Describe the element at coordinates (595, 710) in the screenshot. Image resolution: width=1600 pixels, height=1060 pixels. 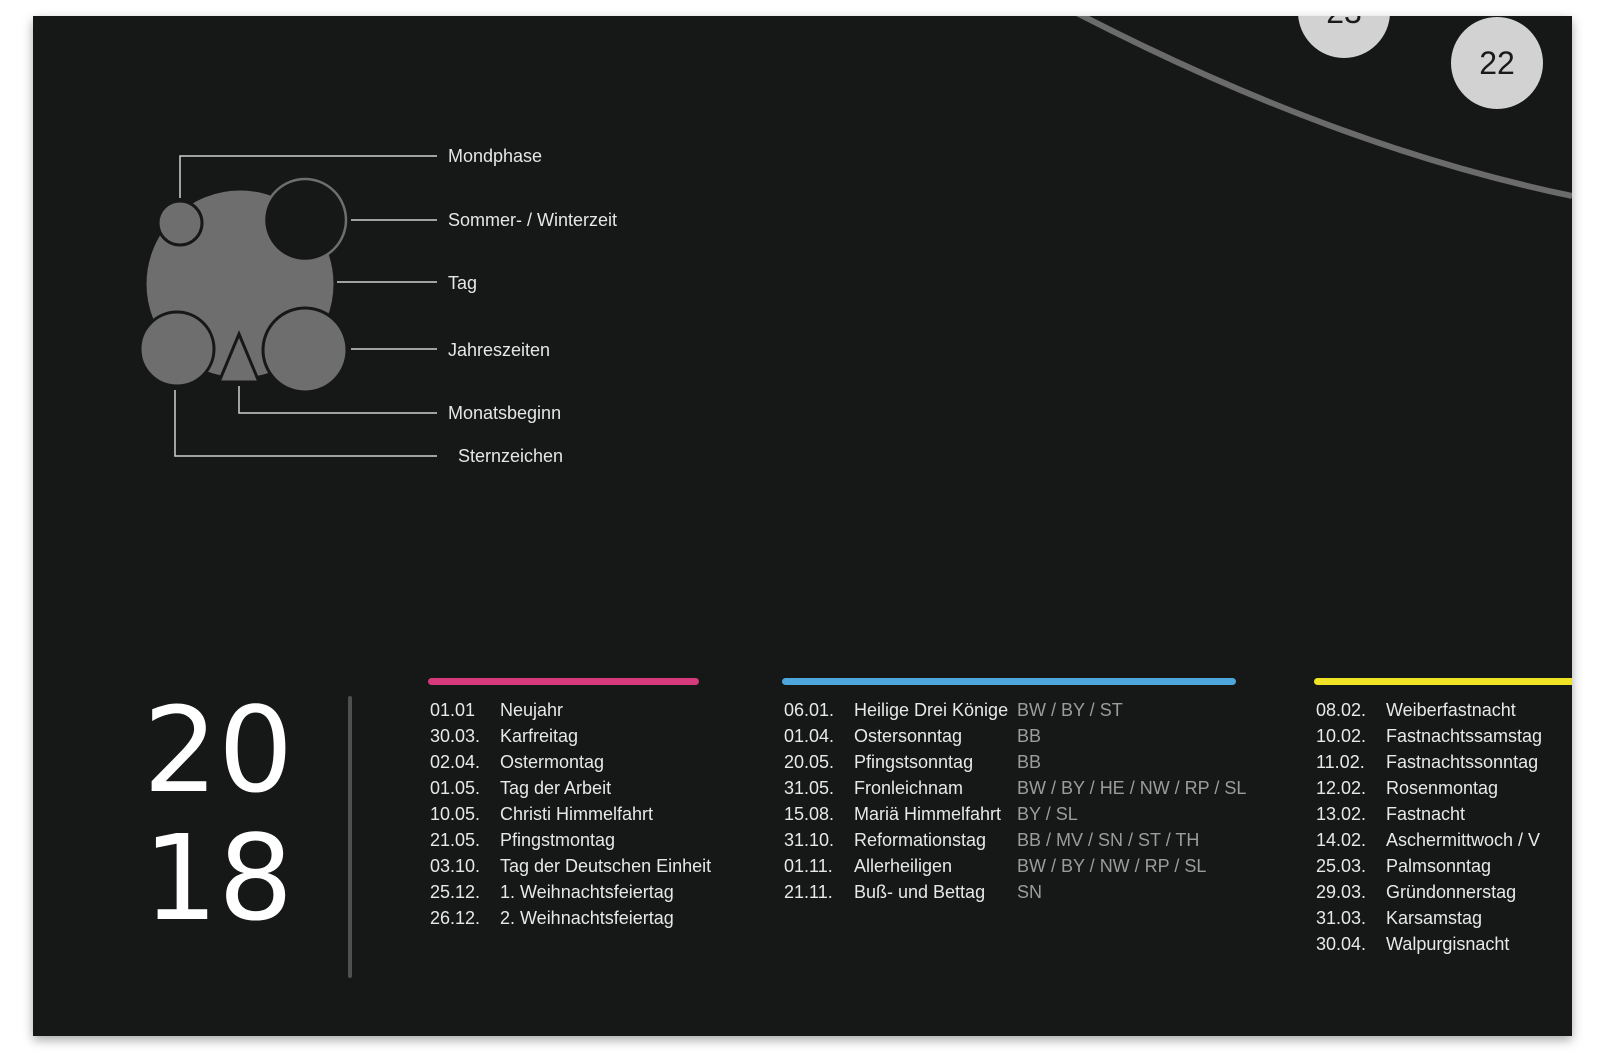
I see `list-item: 01.01 Neujahr` at that location.